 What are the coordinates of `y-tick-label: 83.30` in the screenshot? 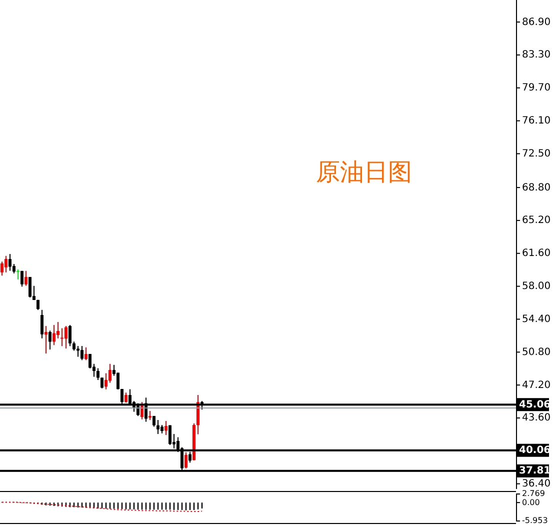 It's located at (536, 55).